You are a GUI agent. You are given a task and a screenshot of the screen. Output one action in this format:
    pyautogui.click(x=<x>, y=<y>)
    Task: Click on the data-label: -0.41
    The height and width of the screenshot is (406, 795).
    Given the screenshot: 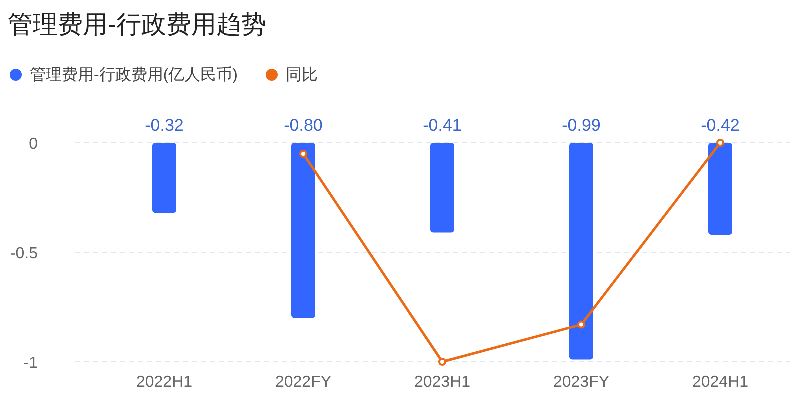 What is the action you would take?
    pyautogui.click(x=442, y=125)
    